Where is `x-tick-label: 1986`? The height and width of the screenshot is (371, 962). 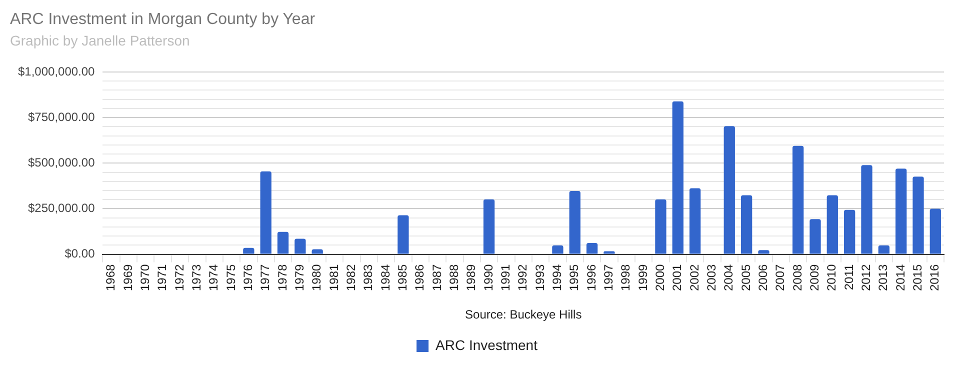 x-tick-label: 1986 is located at coordinates (419, 278).